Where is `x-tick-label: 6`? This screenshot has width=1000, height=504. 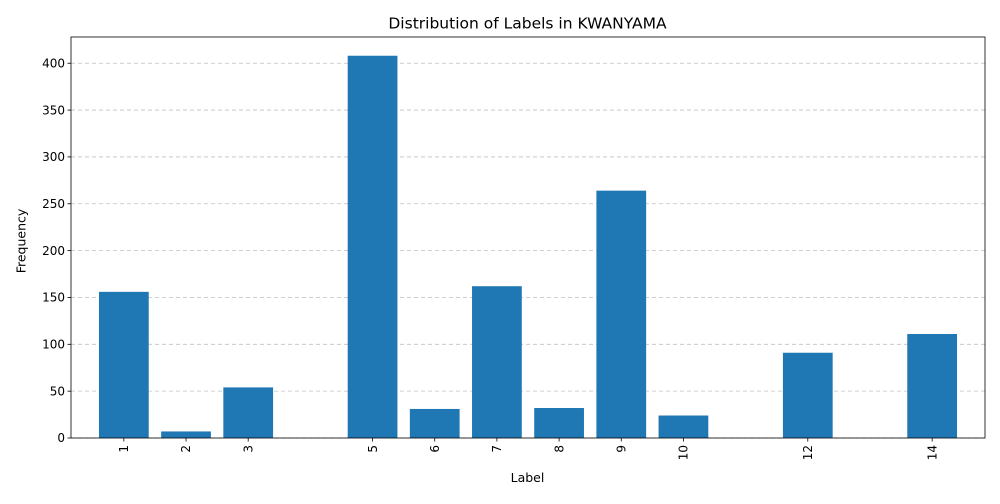 x-tick-label: 6 is located at coordinates (435, 449).